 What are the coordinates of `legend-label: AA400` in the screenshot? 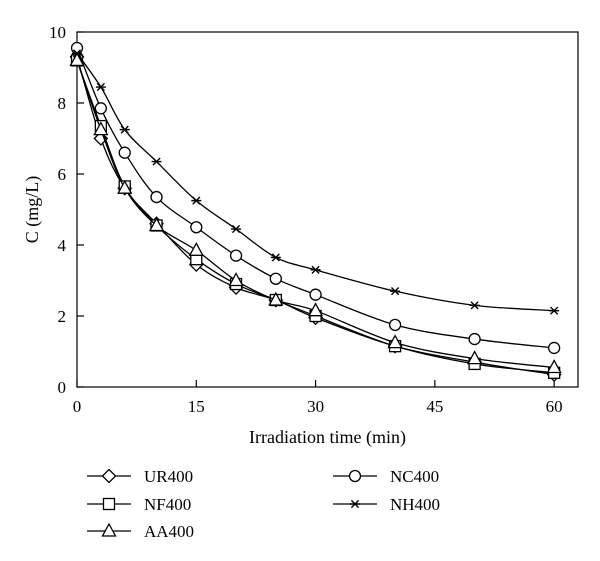 It's located at (169, 531).